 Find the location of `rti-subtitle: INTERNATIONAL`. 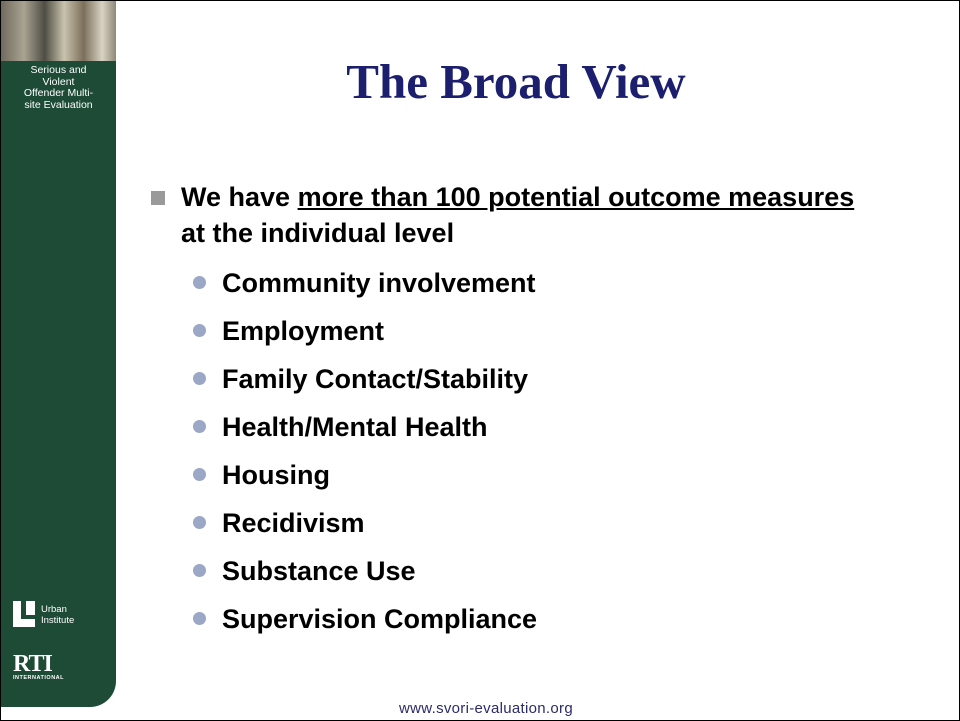

rti-subtitle: INTERNATIONAL is located at coordinates (39, 678).